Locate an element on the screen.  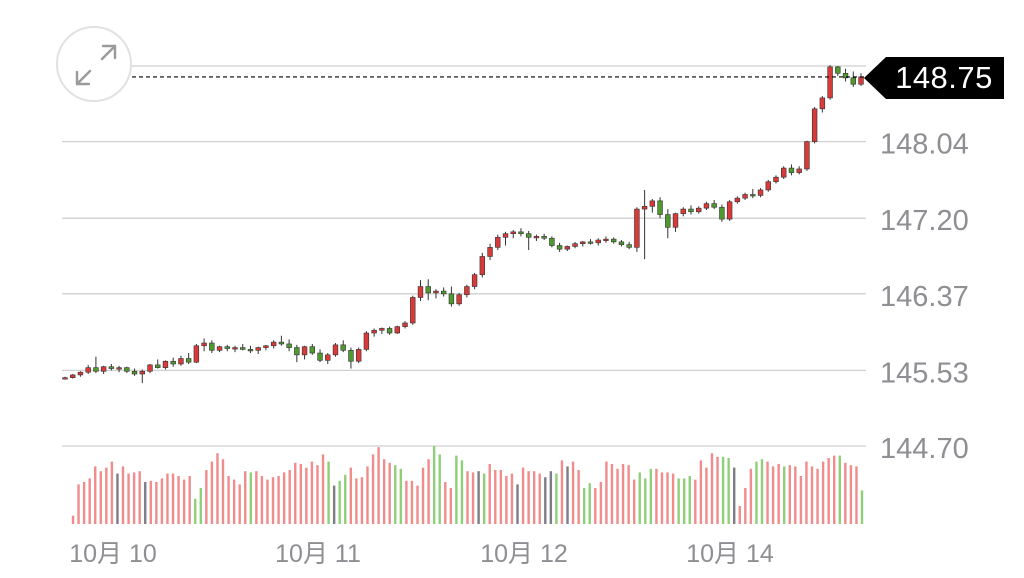
expand-chart-button is located at coordinates (94, 64).